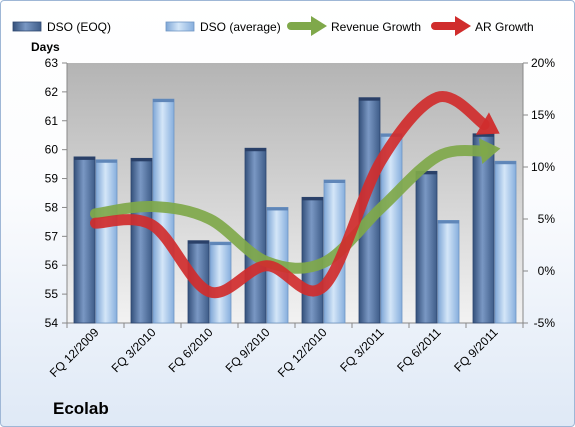 The height and width of the screenshot is (427, 575). What do you see at coordinates (52, 265) in the screenshot?
I see `y-tick-label: 56` at bounding box center [52, 265].